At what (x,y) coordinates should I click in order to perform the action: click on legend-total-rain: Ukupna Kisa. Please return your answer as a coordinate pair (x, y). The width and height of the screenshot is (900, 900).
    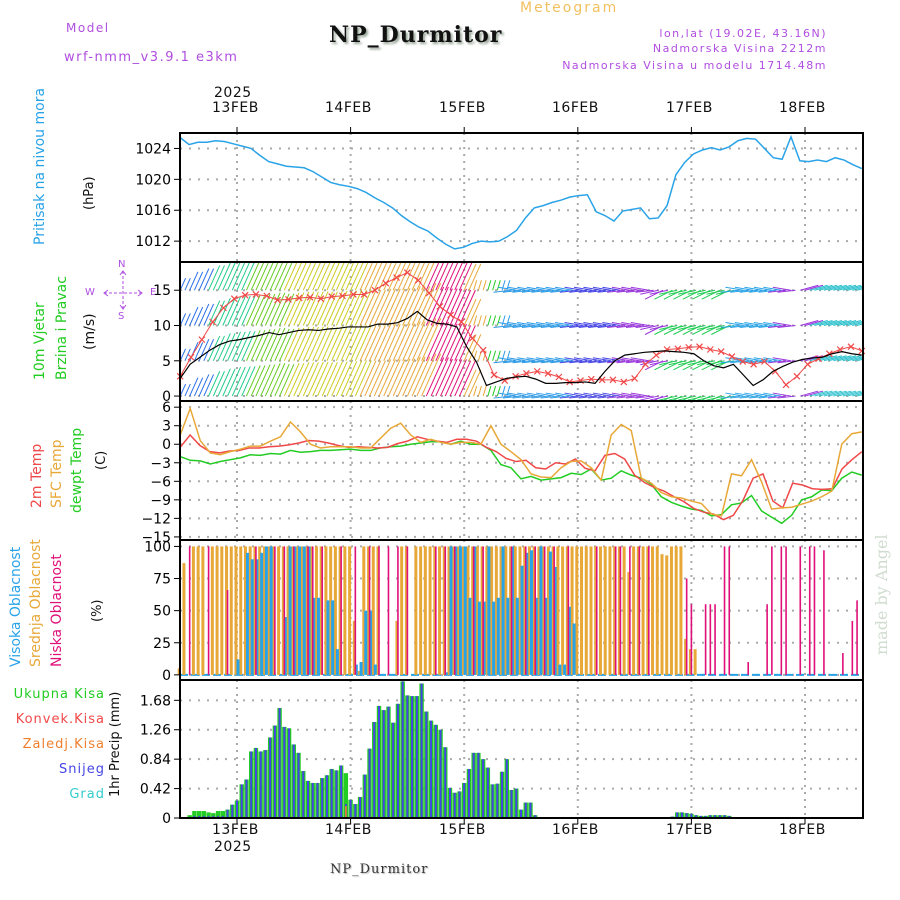
    Looking at the image, I should click on (59, 694).